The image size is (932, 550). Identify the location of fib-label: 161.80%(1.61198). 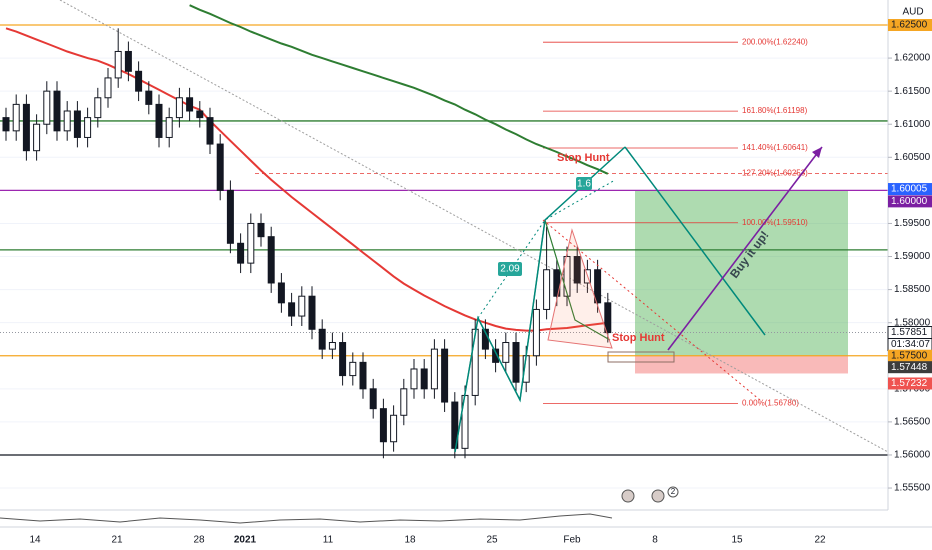
(775, 110).